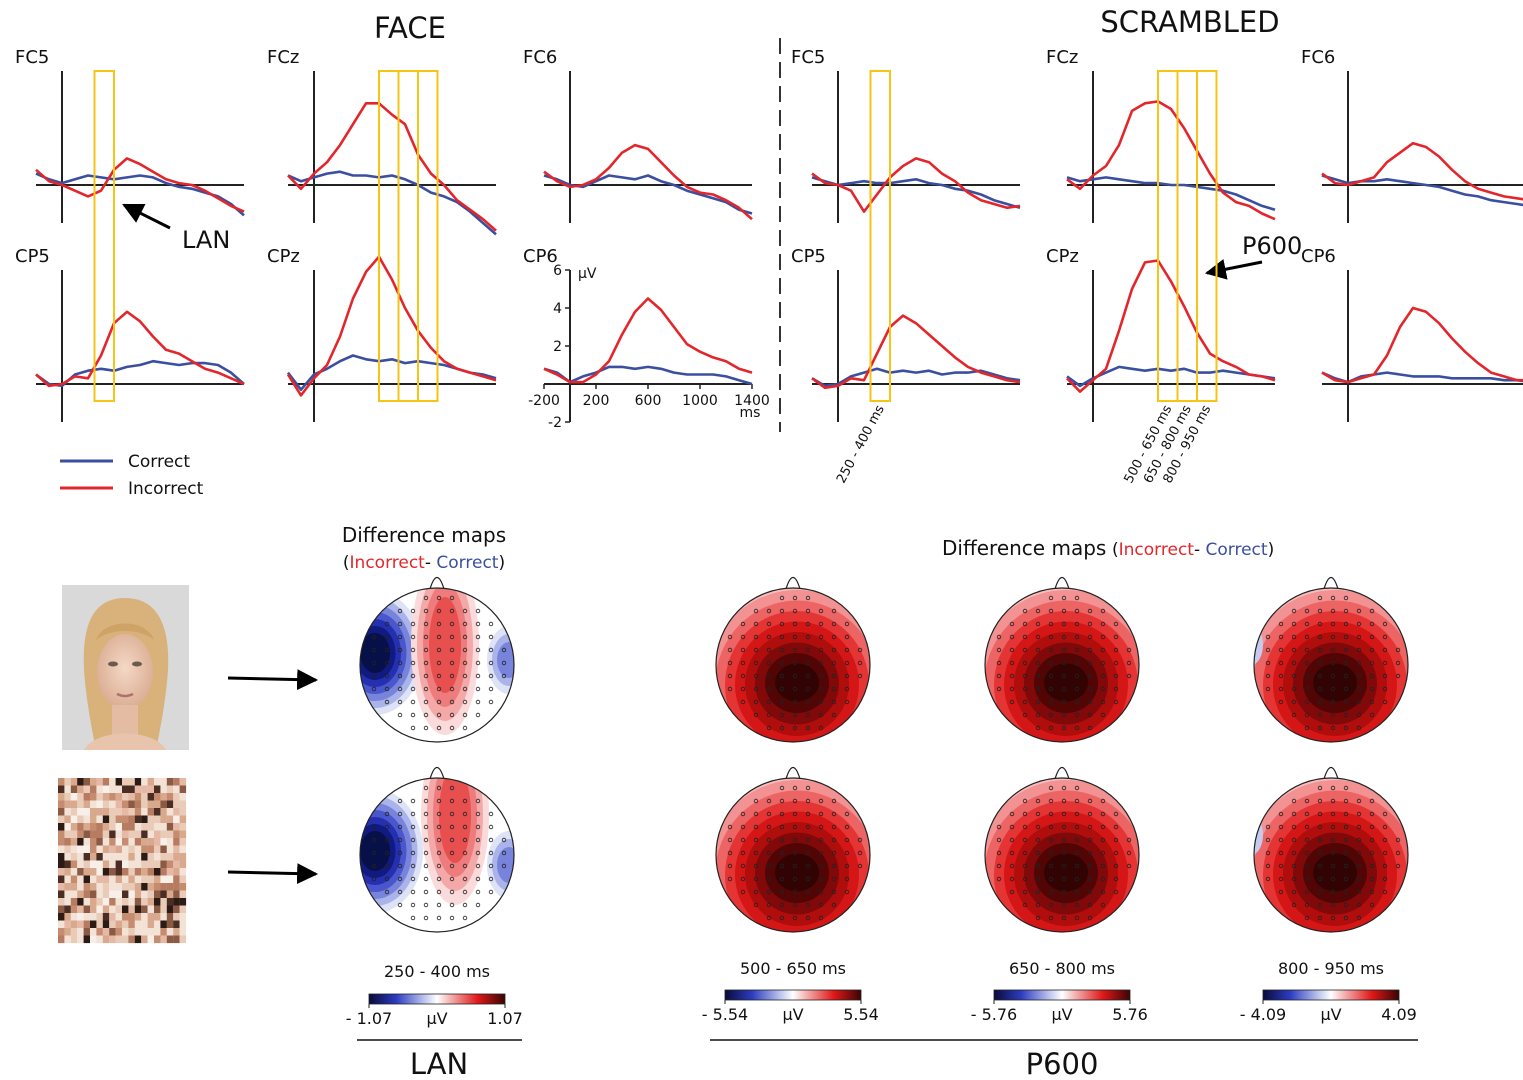  What do you see at coordinates (424, 535) in the screenshot?
I see `map-title: Difference maps` at bounding box center [424, 535].